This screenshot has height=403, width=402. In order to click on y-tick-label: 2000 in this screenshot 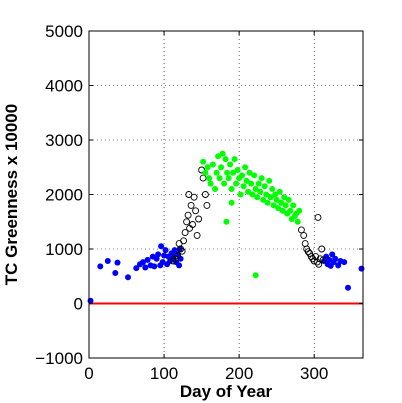, I will do `click(64, 195)`.